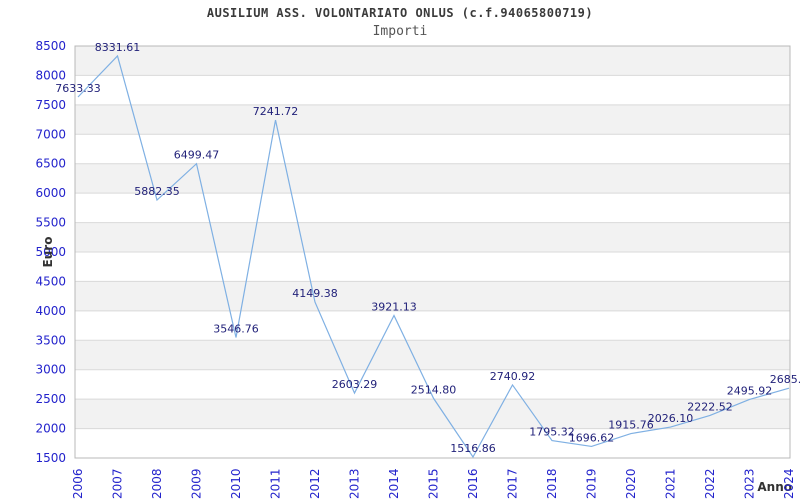 Image resolution: width=800 pixels, height=500 pixels. What do you see at coordinates (157, 483) in the screenshot?
I see `x-tick-label: 2008` at bounding box center [157, 483].